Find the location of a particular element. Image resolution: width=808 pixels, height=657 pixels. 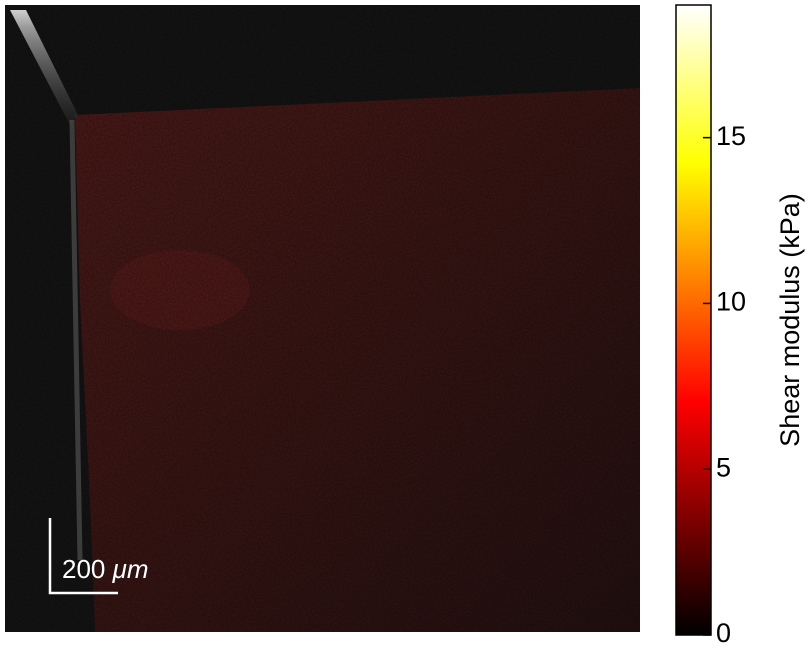

colorbar-label: Shear modulus (kPa) is located at coordinates (790, 320).